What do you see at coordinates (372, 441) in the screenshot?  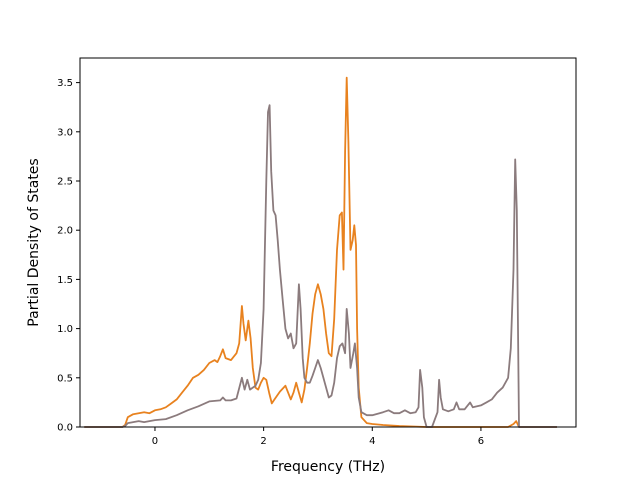 I see `x-tick-label: 4` at bounding box center [372, 441].